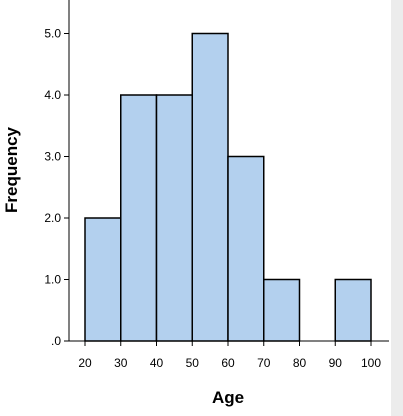  Describe the element at coordinates (397, 208) in the screenshot. I see `right-panel-strip` at that location.